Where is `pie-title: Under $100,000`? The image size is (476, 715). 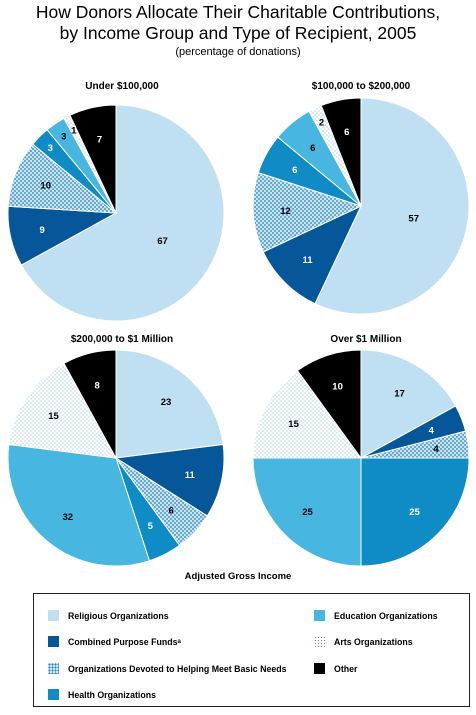 pie-title: Under $100,000 is located at coordinates (122, 86).